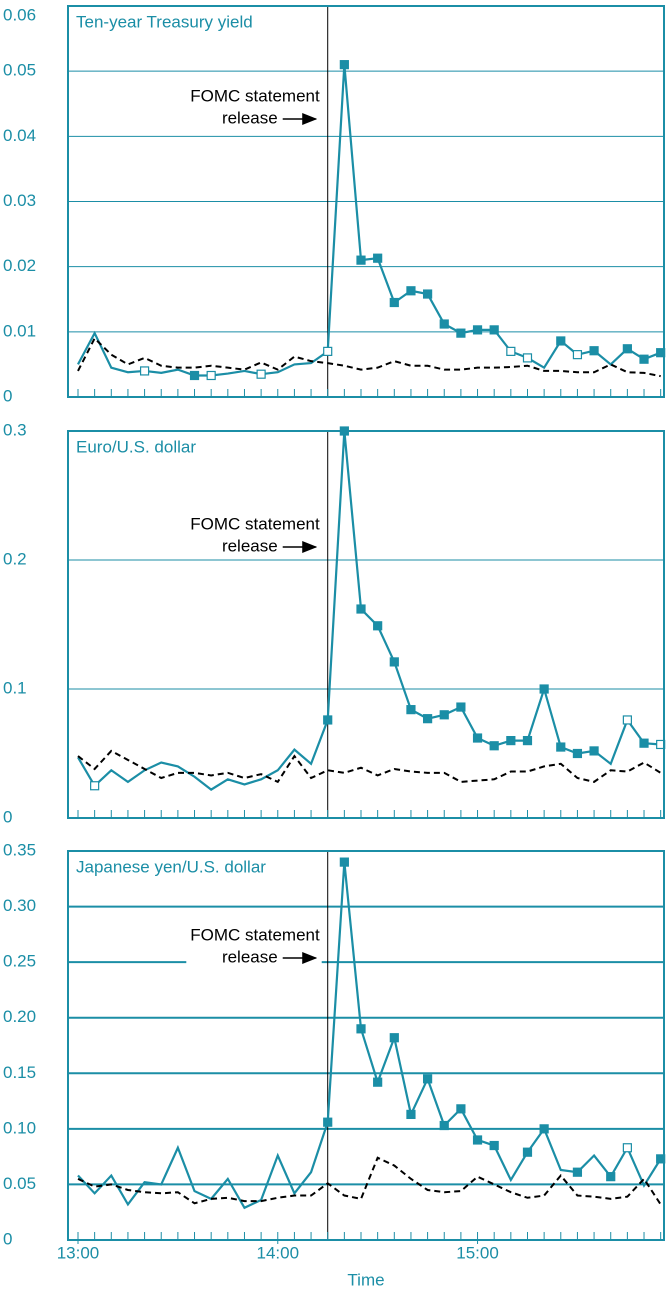 This screenshot has width=672, height=1296. What do you see at coordinates (19, 905) in the screenshot?
I see `y-tick-label: 0.30` at bounding box center [19, 905].